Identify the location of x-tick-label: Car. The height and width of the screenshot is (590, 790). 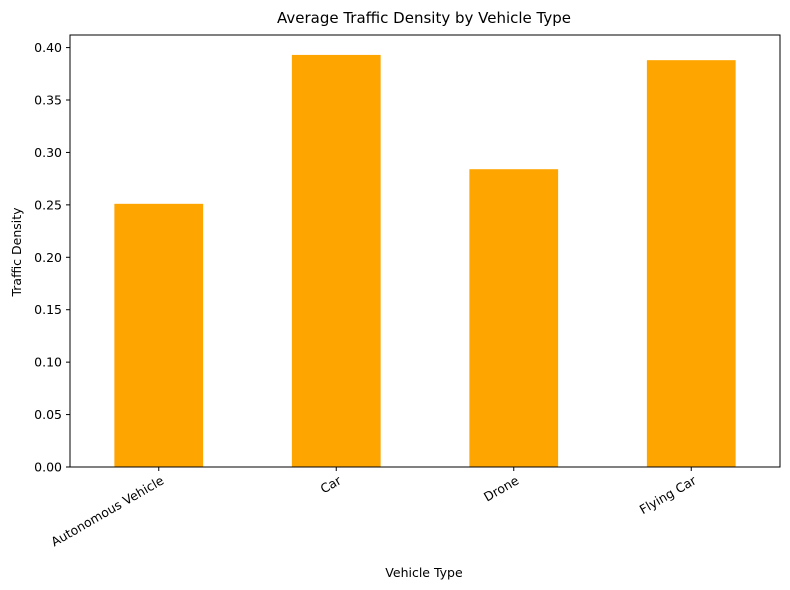
(331, 484).